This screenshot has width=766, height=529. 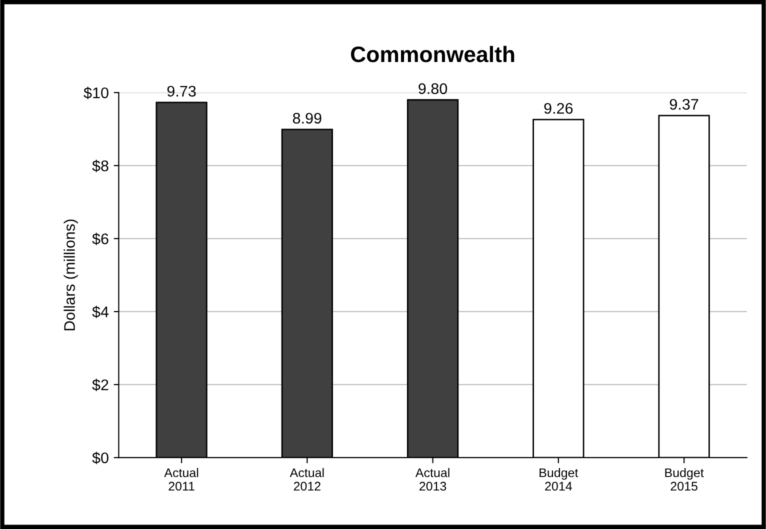 I want to click on chart-title: Commonwealth, so click(x=432, y=54).